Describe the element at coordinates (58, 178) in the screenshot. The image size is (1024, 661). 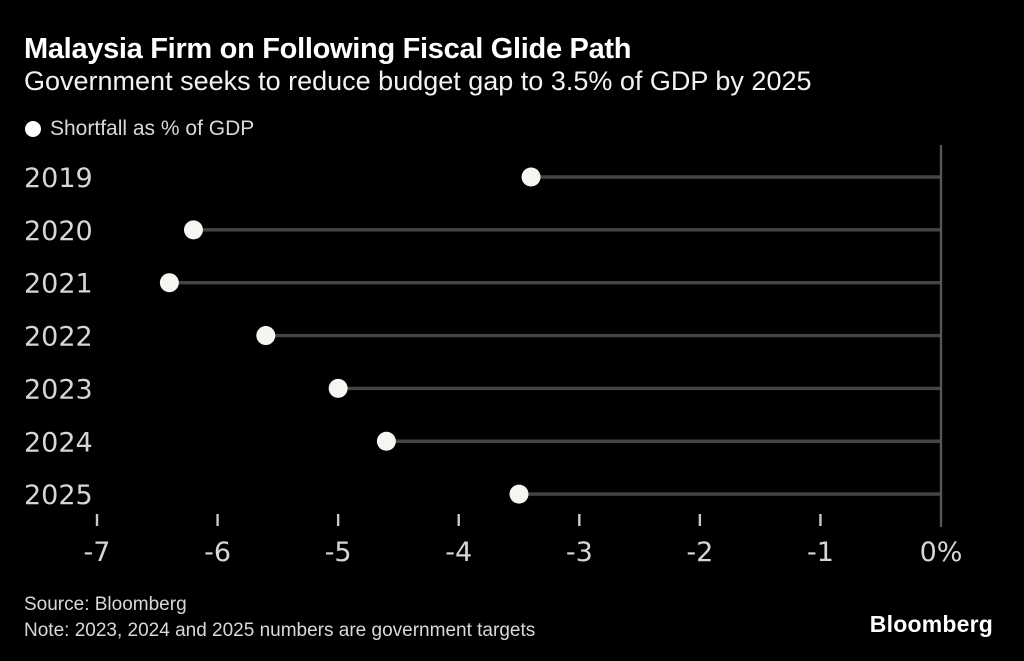
I see `y-axis-category-label: 2019` at that location.